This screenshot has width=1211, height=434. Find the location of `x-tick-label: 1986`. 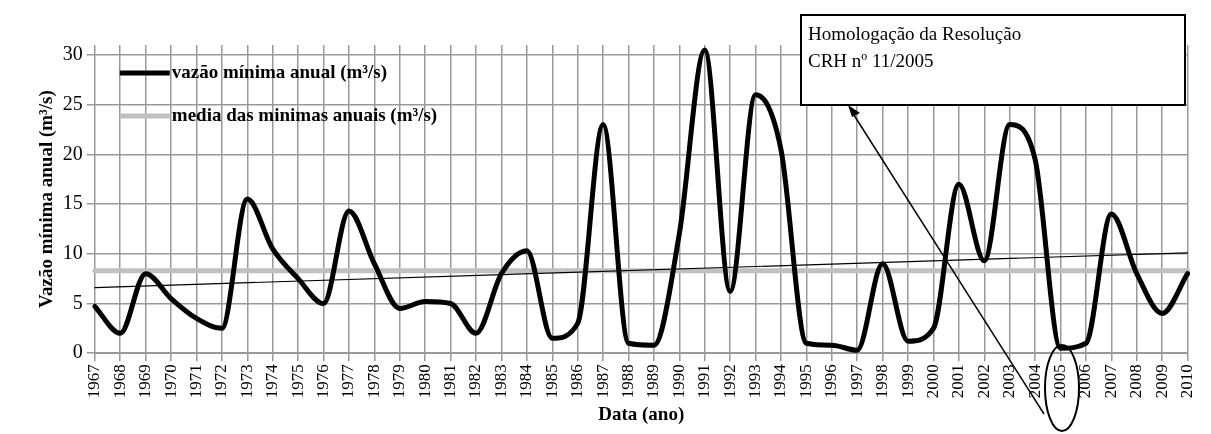

x-tick-label: 1986 is located at coordinates (577, 381).